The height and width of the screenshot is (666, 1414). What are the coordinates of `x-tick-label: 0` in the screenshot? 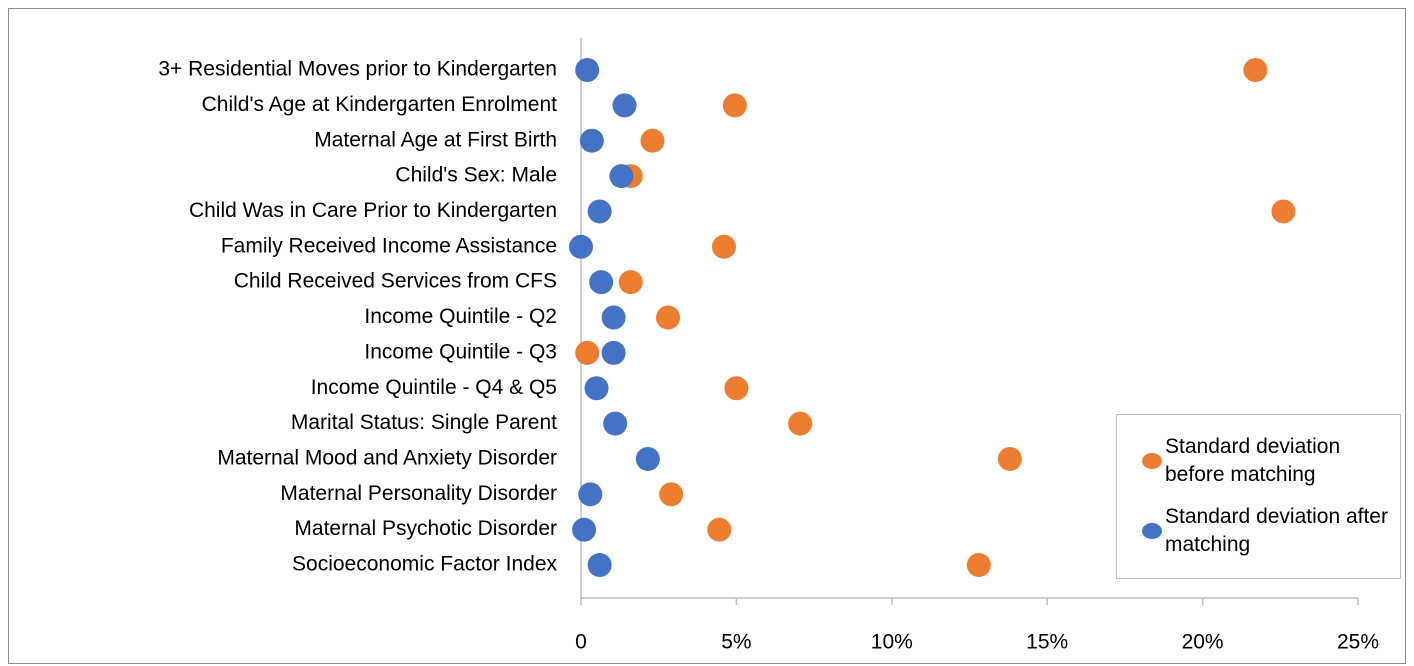 It's located at (581, 642).